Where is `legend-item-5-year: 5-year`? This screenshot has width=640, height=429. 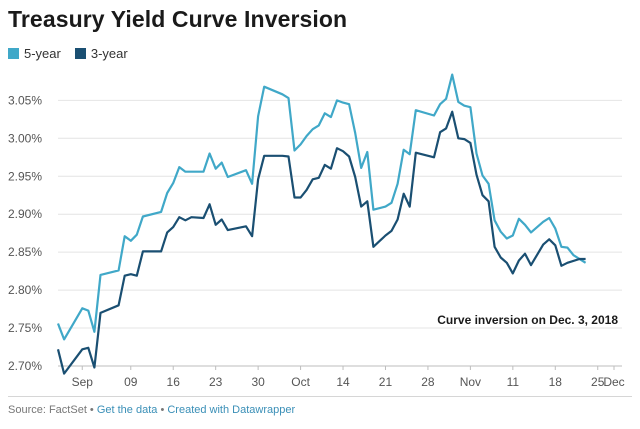 legend-item-5-year: 5-year is located at coordinates (34, 53).